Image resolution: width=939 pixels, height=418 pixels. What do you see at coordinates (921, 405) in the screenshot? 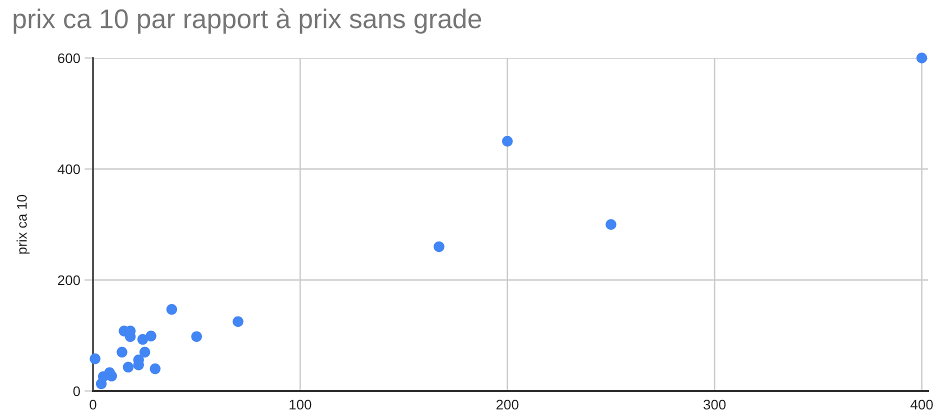
I see `x-tick-label: 400` at bounding box center [921, 405].